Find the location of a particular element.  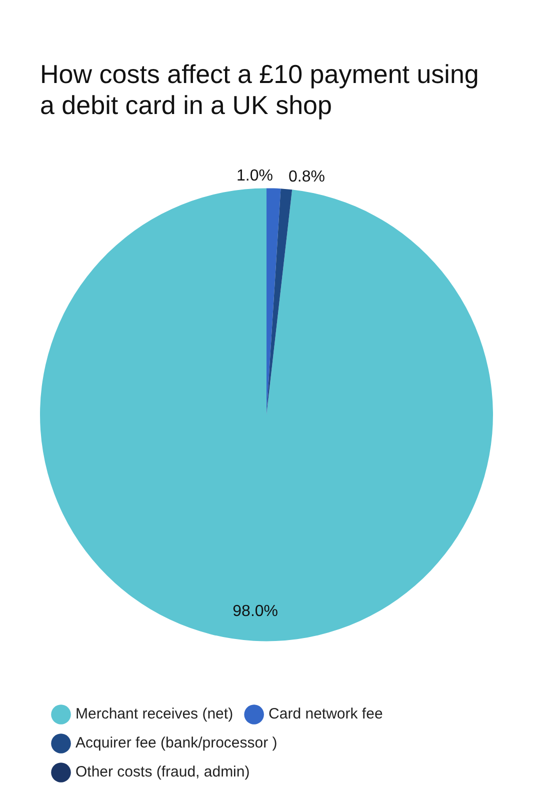

legend-label: Card network fee is located at coordinates (325, 714).